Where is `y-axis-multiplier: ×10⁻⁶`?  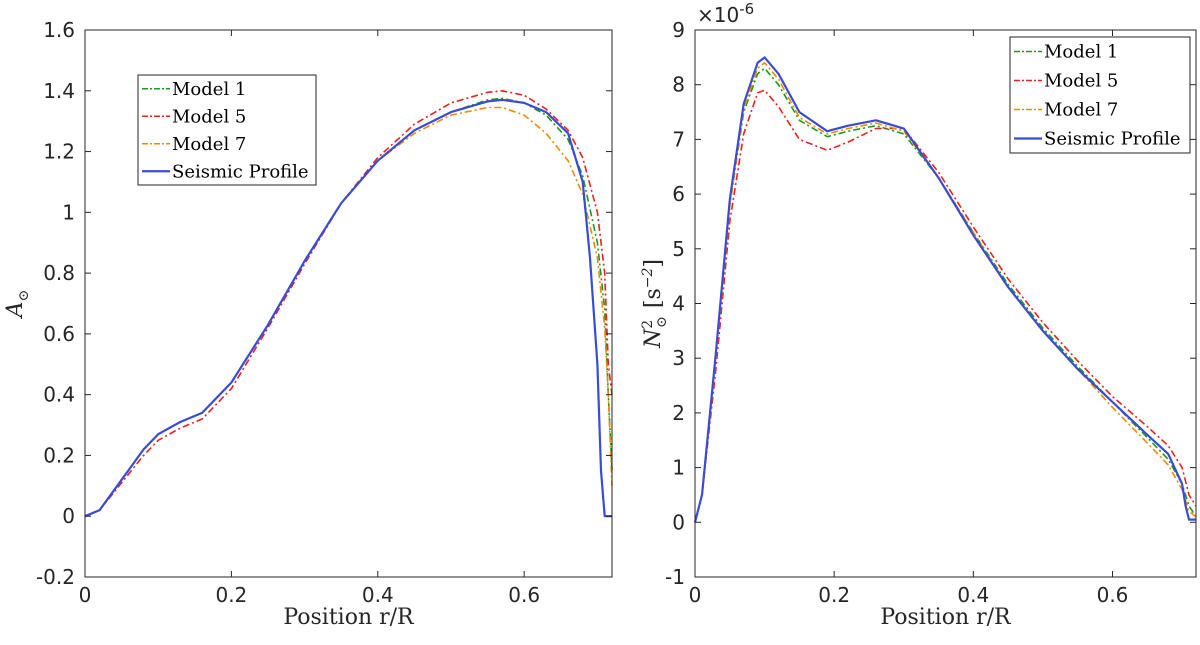
y-axis-multiplier: ×10⁻⁶ is located at coordinates (725, 13).